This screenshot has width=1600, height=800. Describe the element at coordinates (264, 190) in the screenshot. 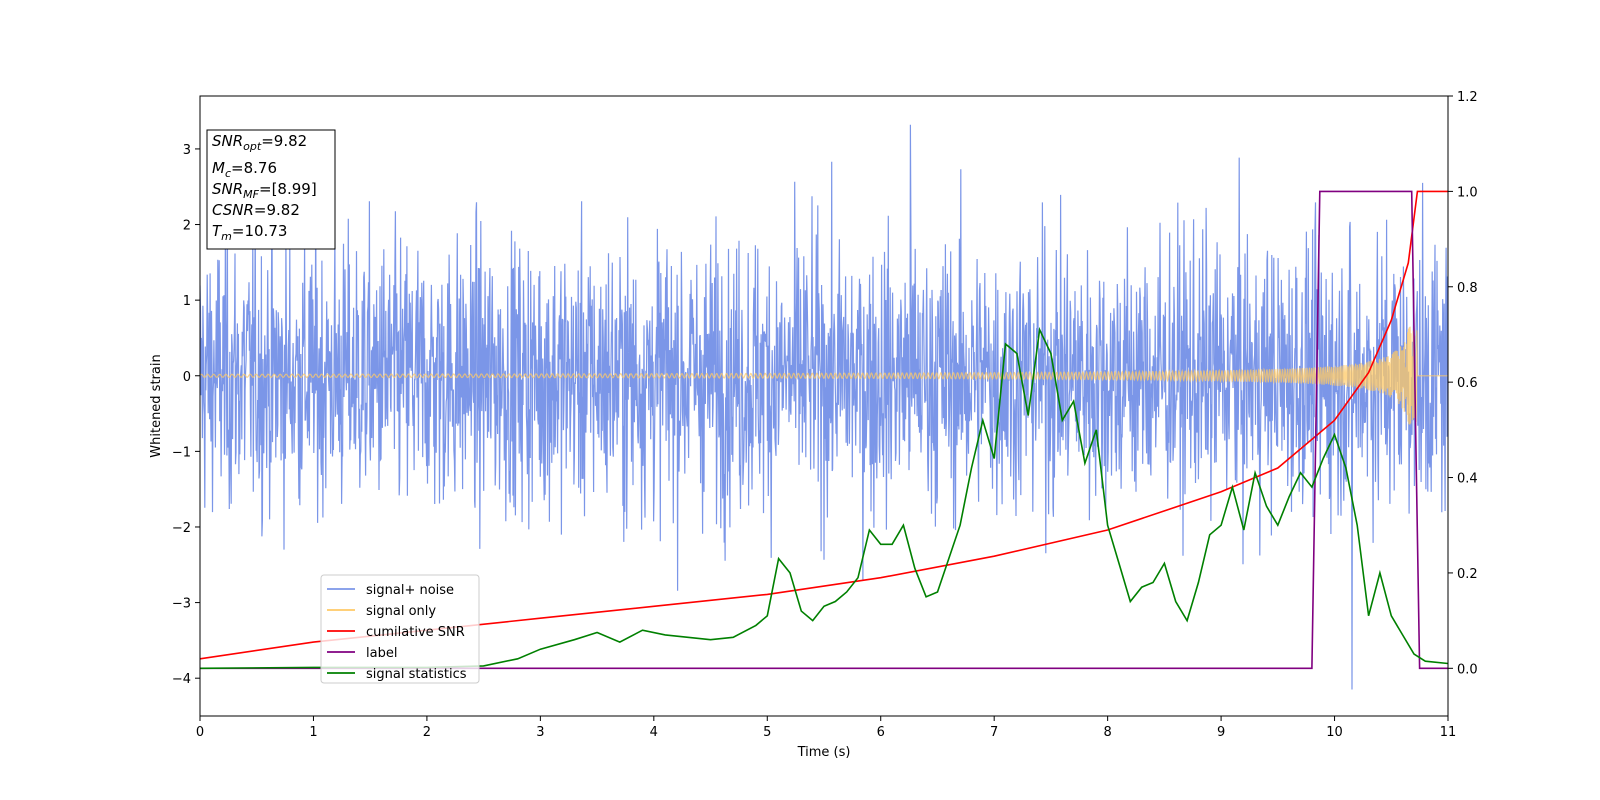

I see `annotation-line: SNRMF=[8.99]` at that location.